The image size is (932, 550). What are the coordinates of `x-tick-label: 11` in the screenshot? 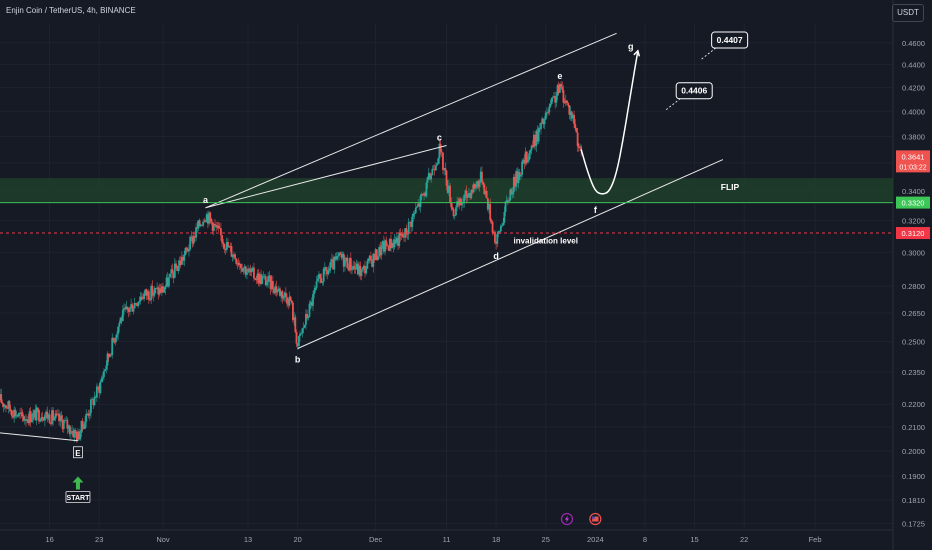 It's located at (447, 539).